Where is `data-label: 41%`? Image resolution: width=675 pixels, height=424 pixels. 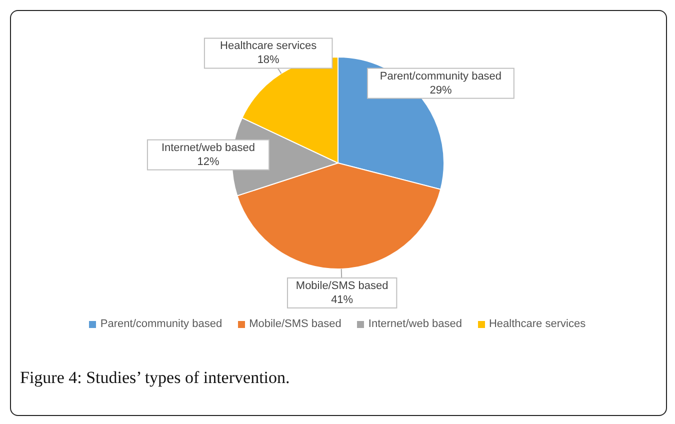 data-label: 41% is located at coordinates (342, 300).